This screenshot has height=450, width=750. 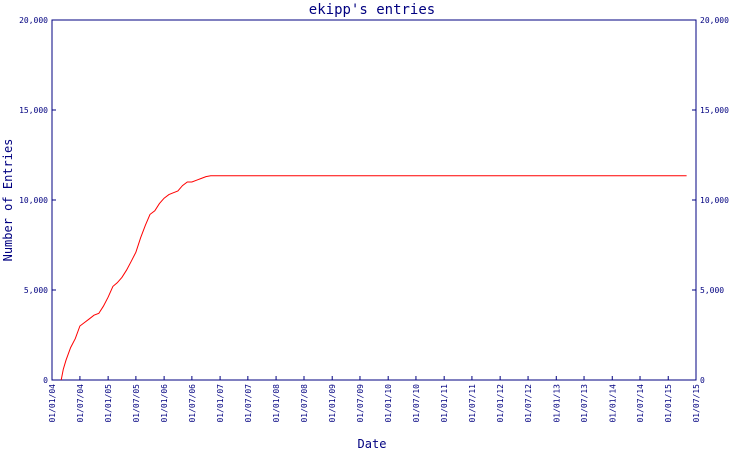 What do you see at coordinates (612, 403) in the screenshot?
I see `x-tick-label: 01/01/14` at bounding box center [612, 403].